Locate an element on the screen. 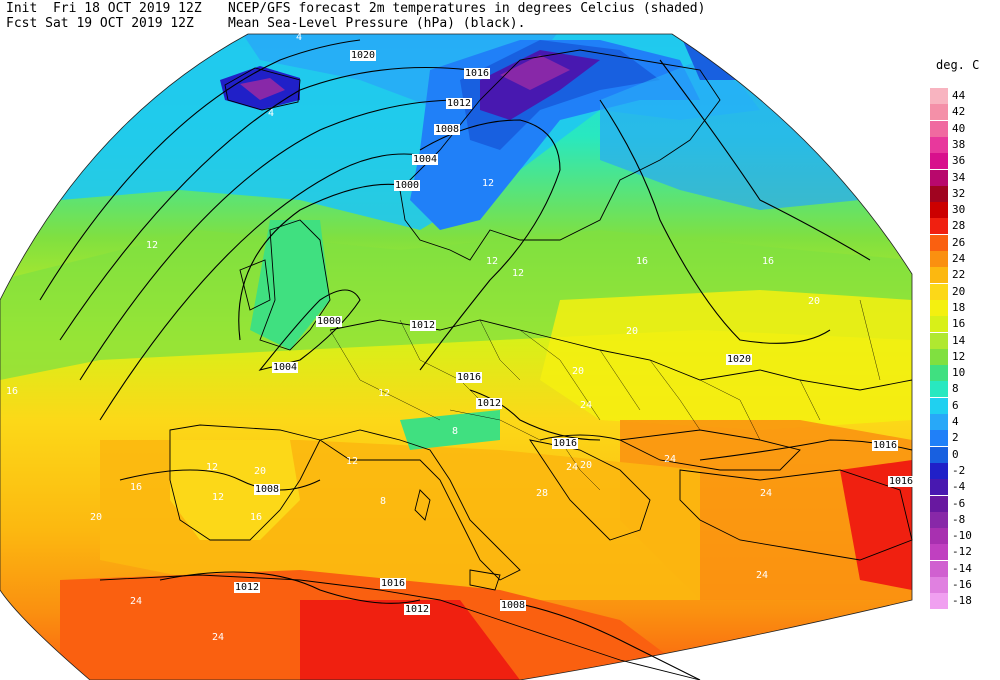  pressure-label: 1004 is located at coordinates (285, 367).